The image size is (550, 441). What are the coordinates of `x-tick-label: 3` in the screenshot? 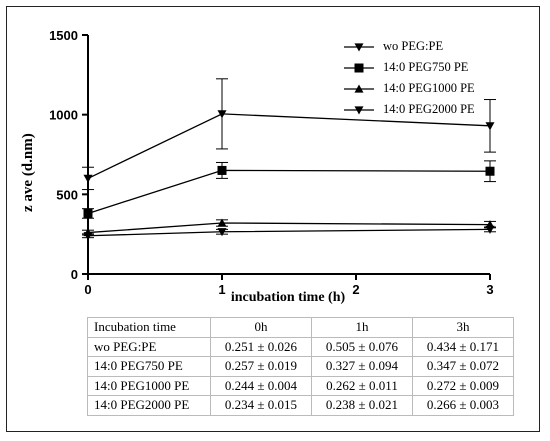 It's located at (489, 289).